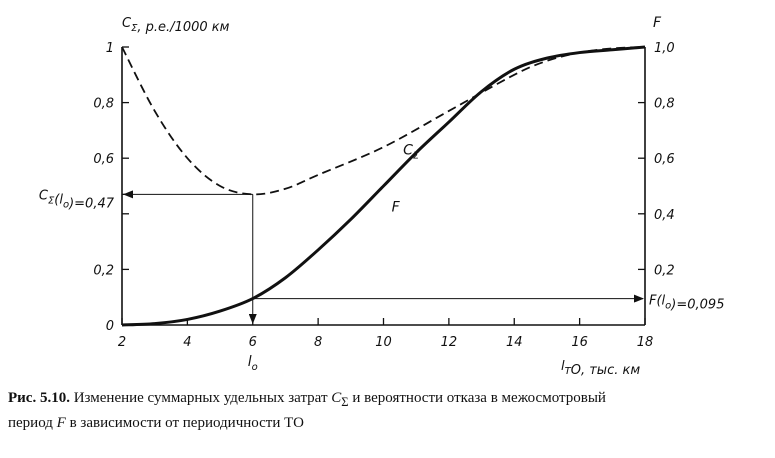 Image resolution: width=775 pixels, height=458 pixels. I want to click on caption-line2-b: в зависимости от периодичности ТО, so click(184, 423).